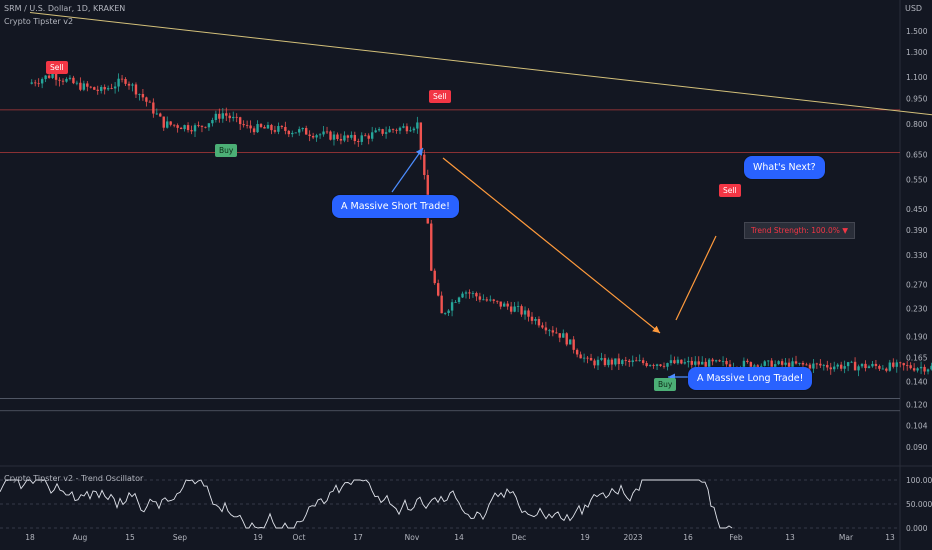 The width and height of the screenshot is (932, 550). Describe the element at coordinates (366, 504) in the screenshot. I see `oscillator-line` at that location.